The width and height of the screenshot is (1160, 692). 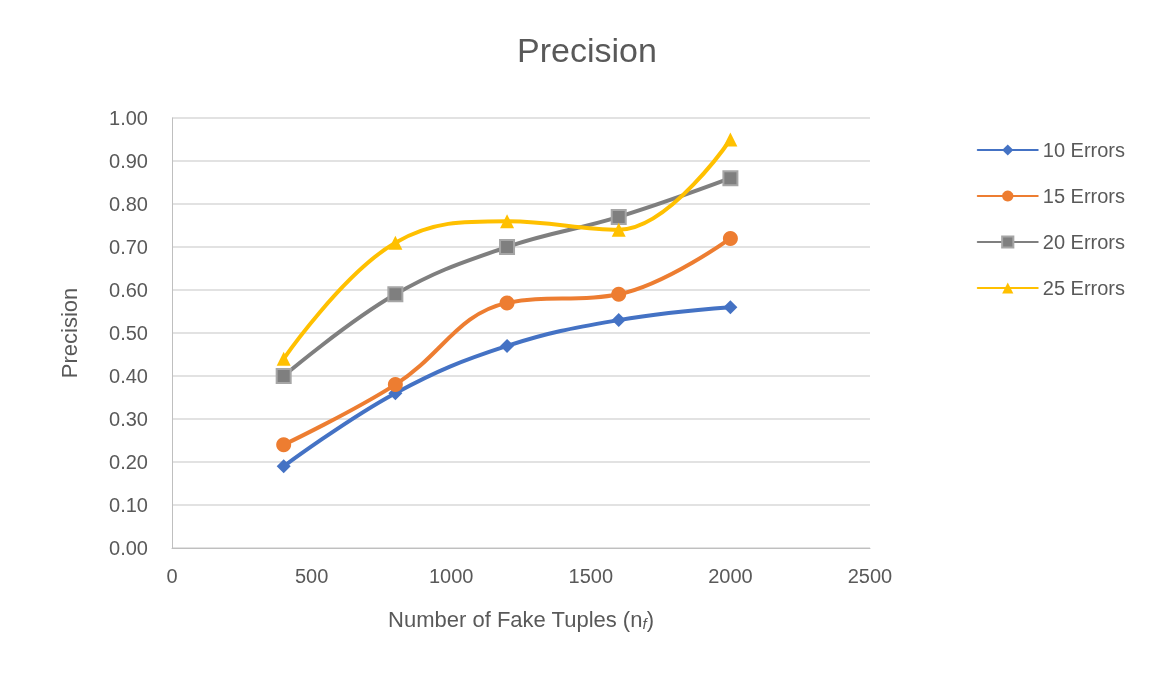 What do you see at coordinates (1083, 288) in the screenshot?
I see `legend-label: 25 Errors` at bounding box center [1083, 288].